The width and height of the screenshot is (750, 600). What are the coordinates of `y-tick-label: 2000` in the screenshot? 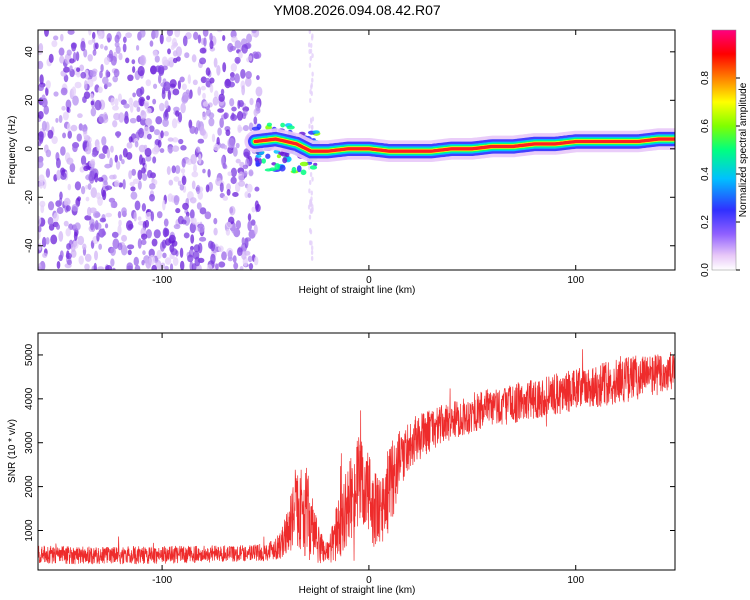 It's located at (29, 486).